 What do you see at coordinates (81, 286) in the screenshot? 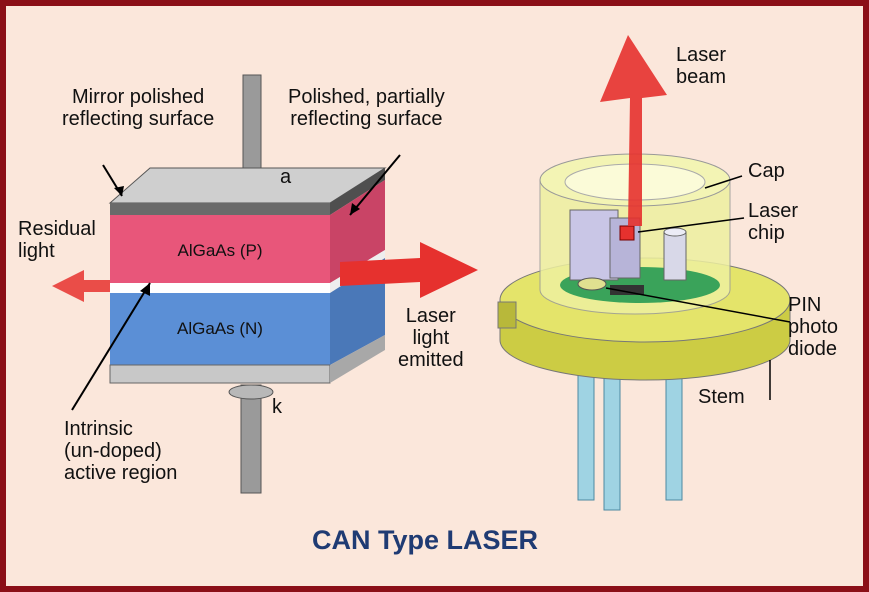
I see `residual-light-arrow` at bounding box center [81, 286].